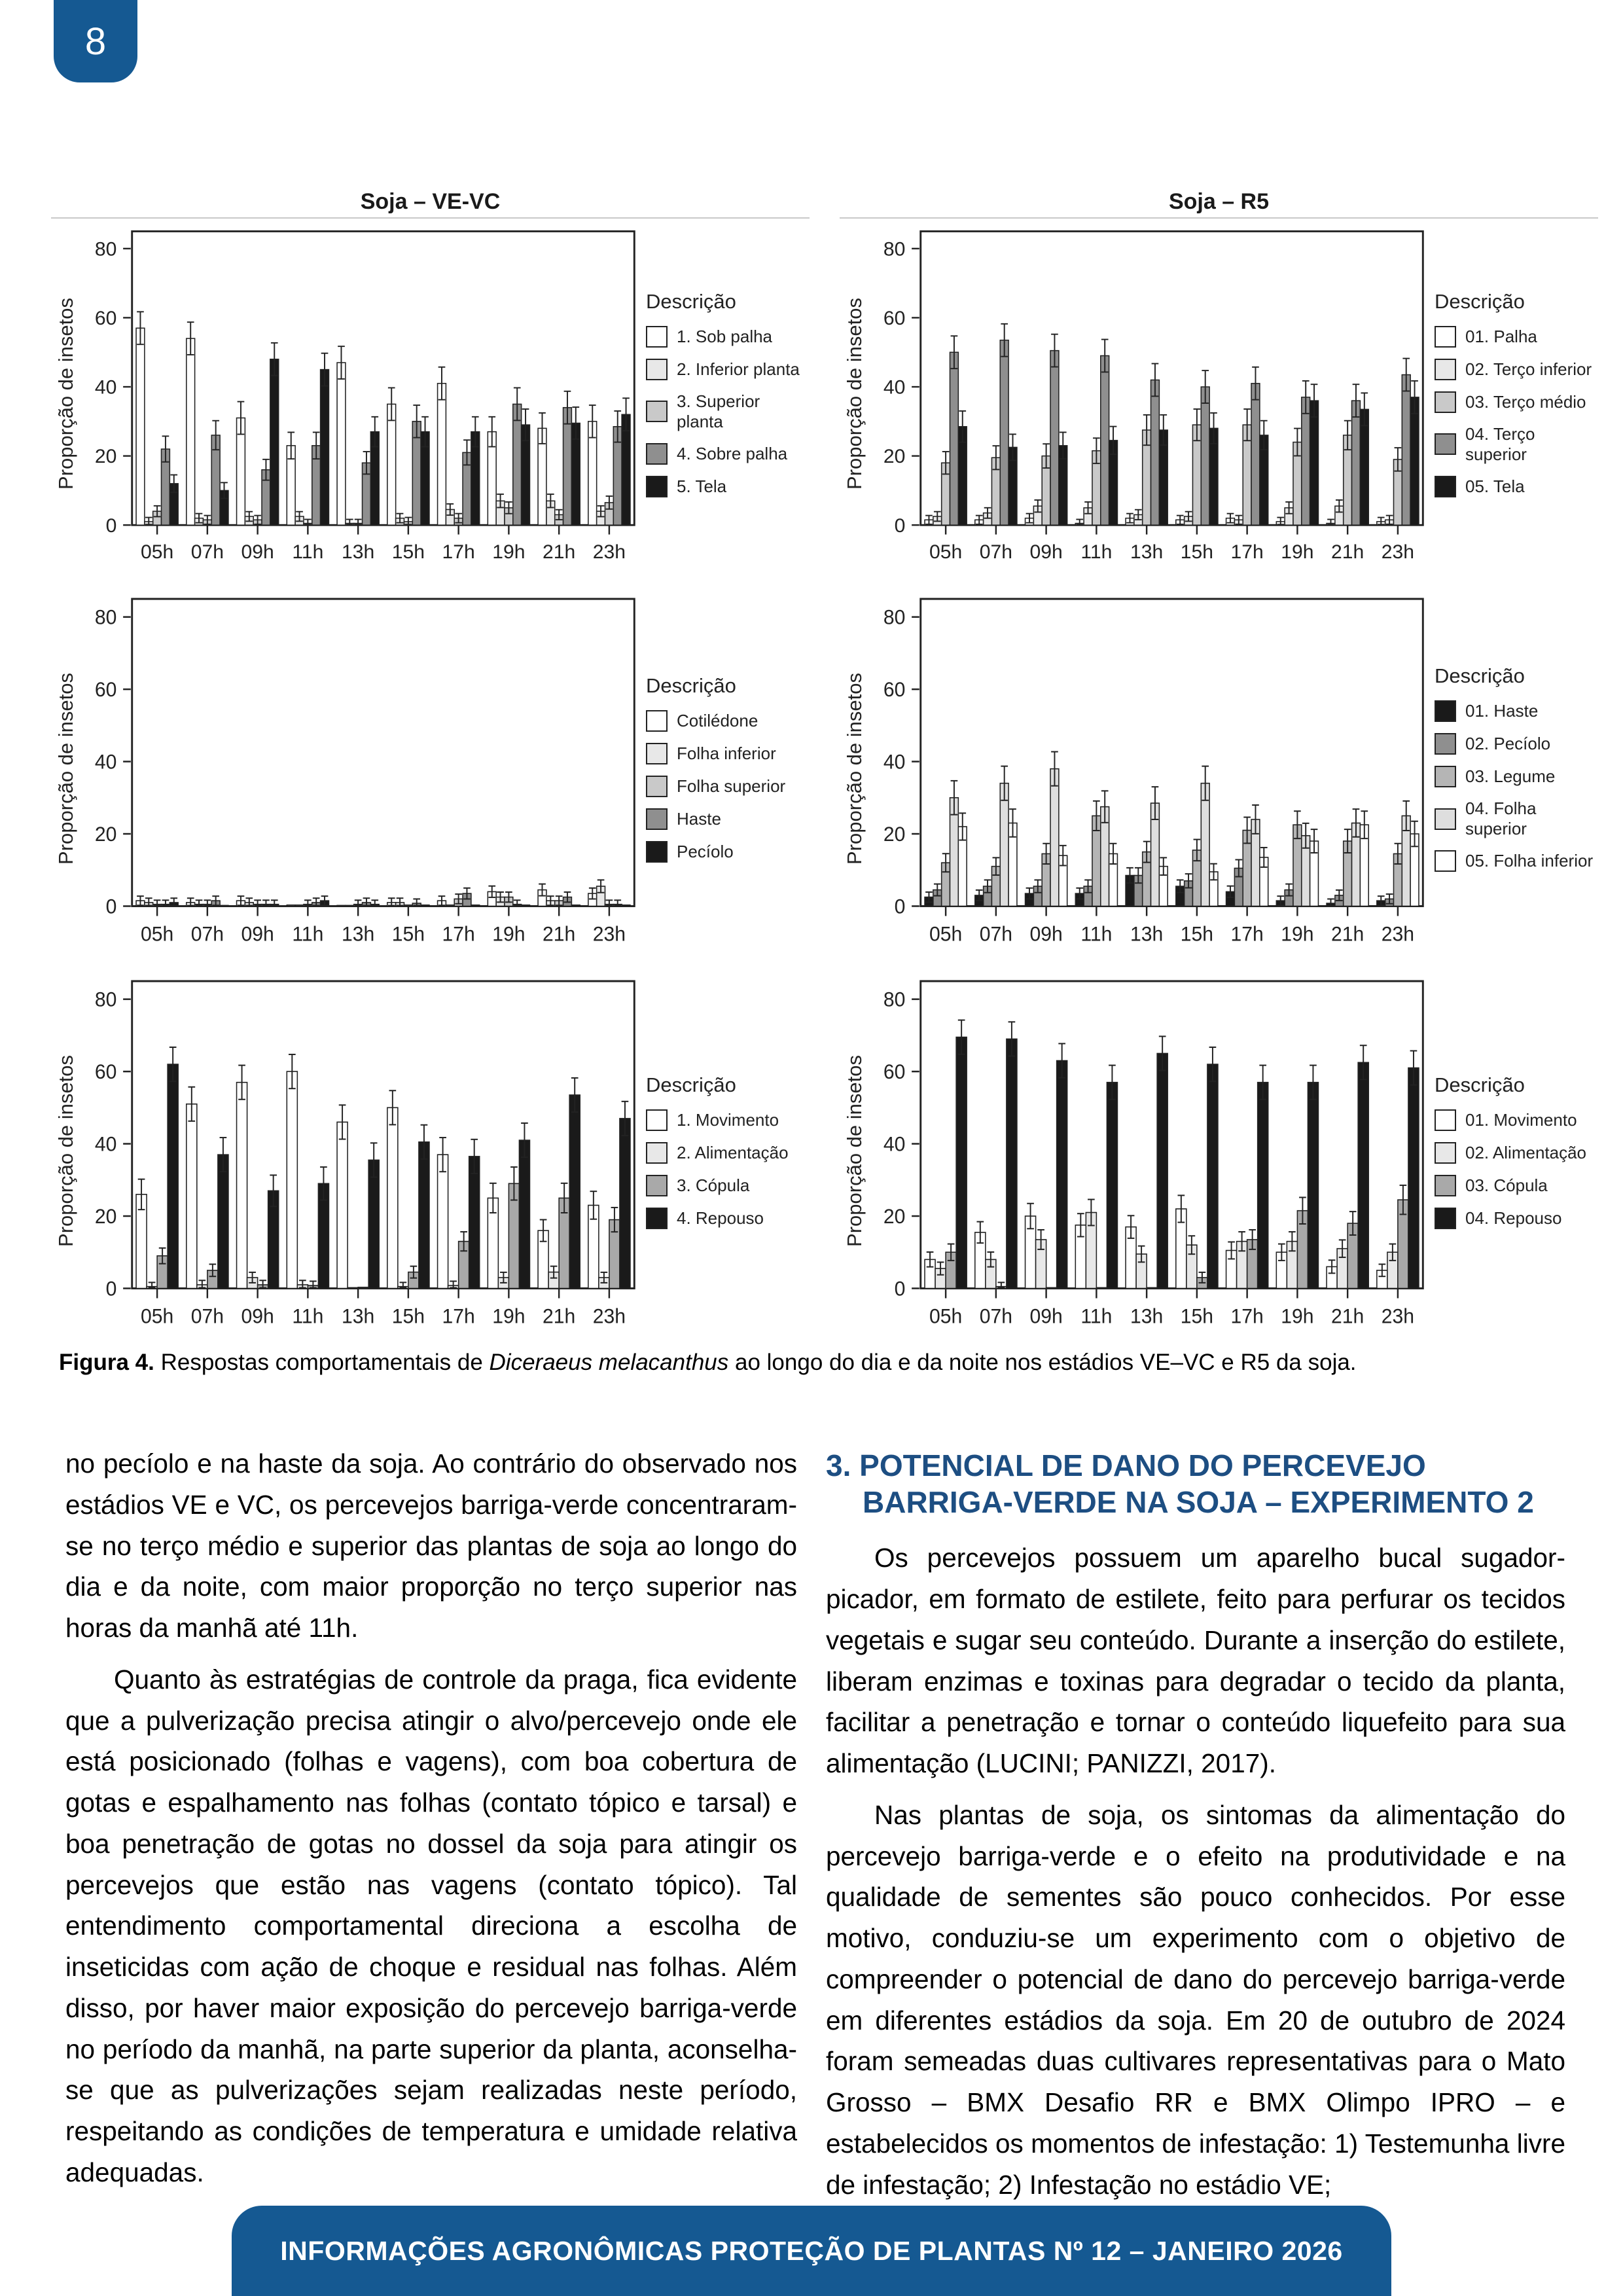  What do you see at coordinates (1516, 711) in the screenshot?
I see `legend-item: 01. Haste` at bounding box center [1516, 711].